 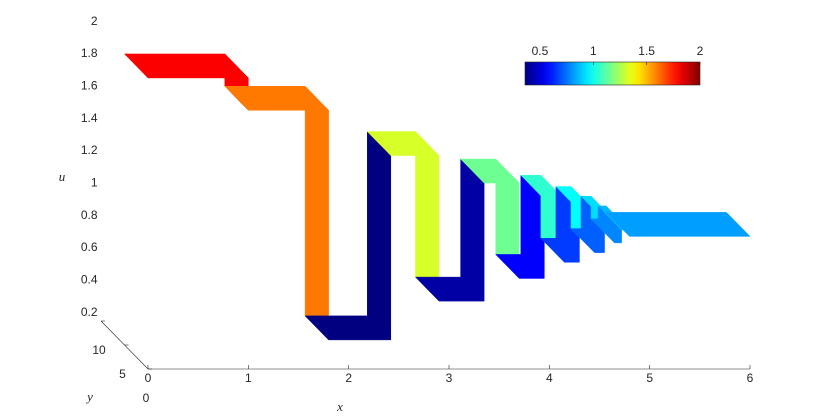 I want to click on y-tick-label: 5, so click(x=122, y=374).